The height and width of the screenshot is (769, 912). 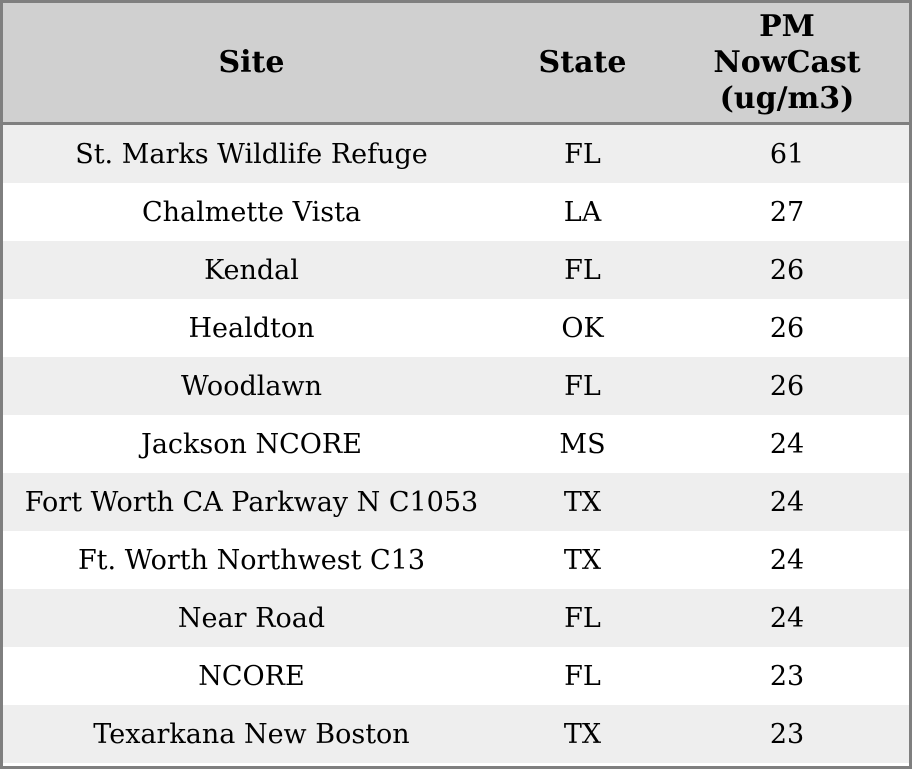 I want to click on table-row: Fort Worth CA Parkway N C1053 TX 24, so click(x=456, y=502).